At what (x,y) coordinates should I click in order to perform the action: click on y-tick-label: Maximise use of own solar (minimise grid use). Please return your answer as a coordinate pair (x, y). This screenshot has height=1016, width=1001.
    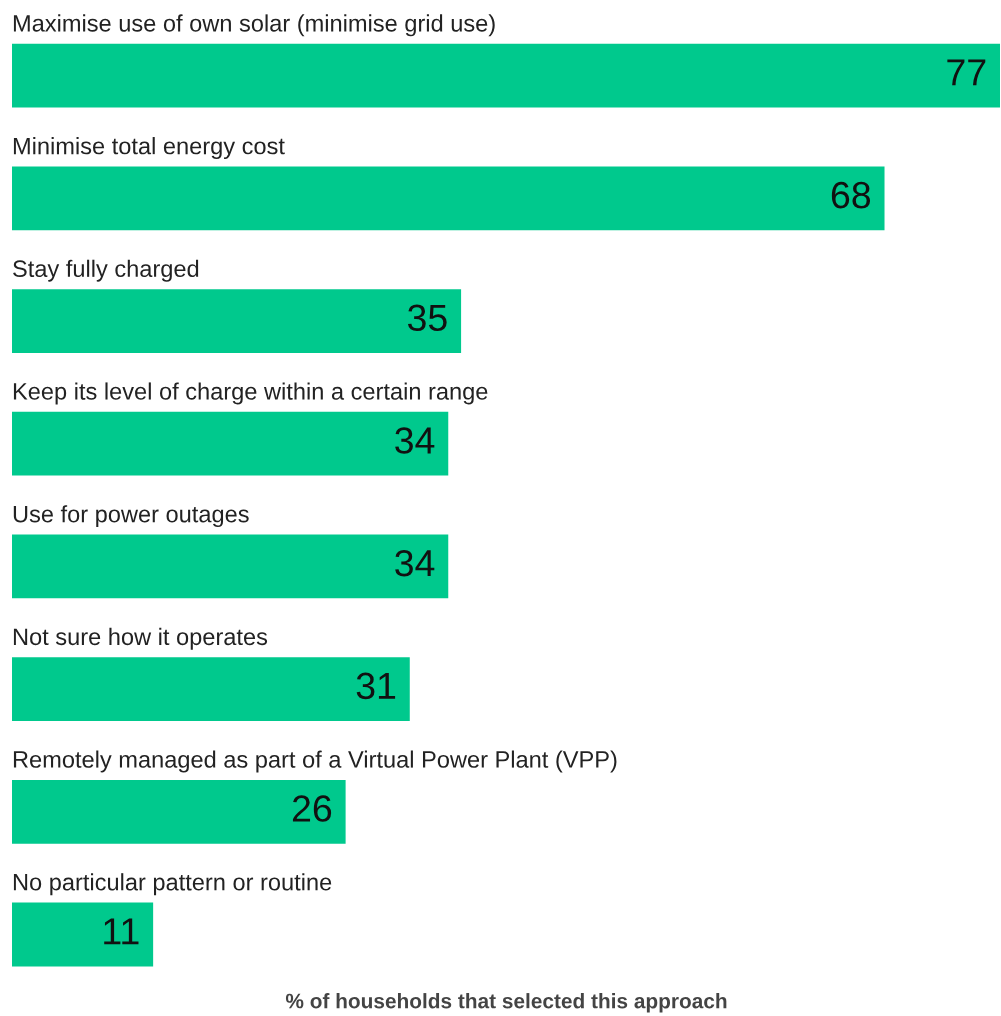
    Looking at the image, I should click on (254, 25).